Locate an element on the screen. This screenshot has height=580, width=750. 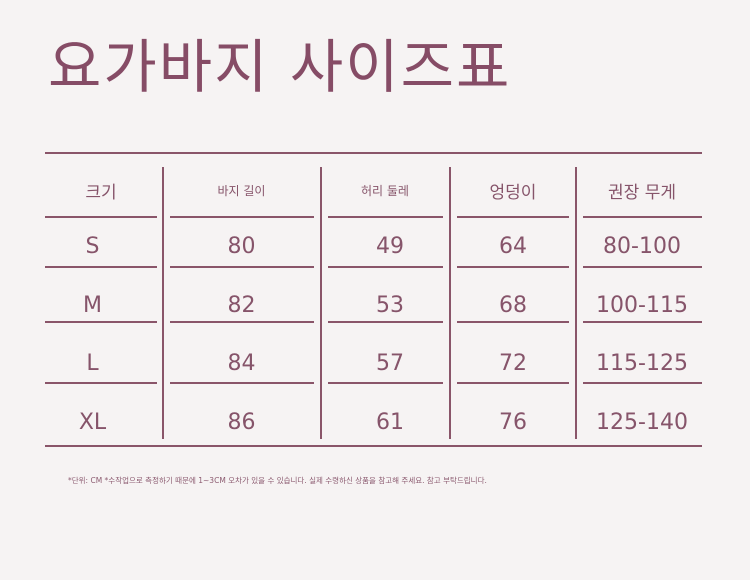
table-top-border is located at coordinates (373, 153).